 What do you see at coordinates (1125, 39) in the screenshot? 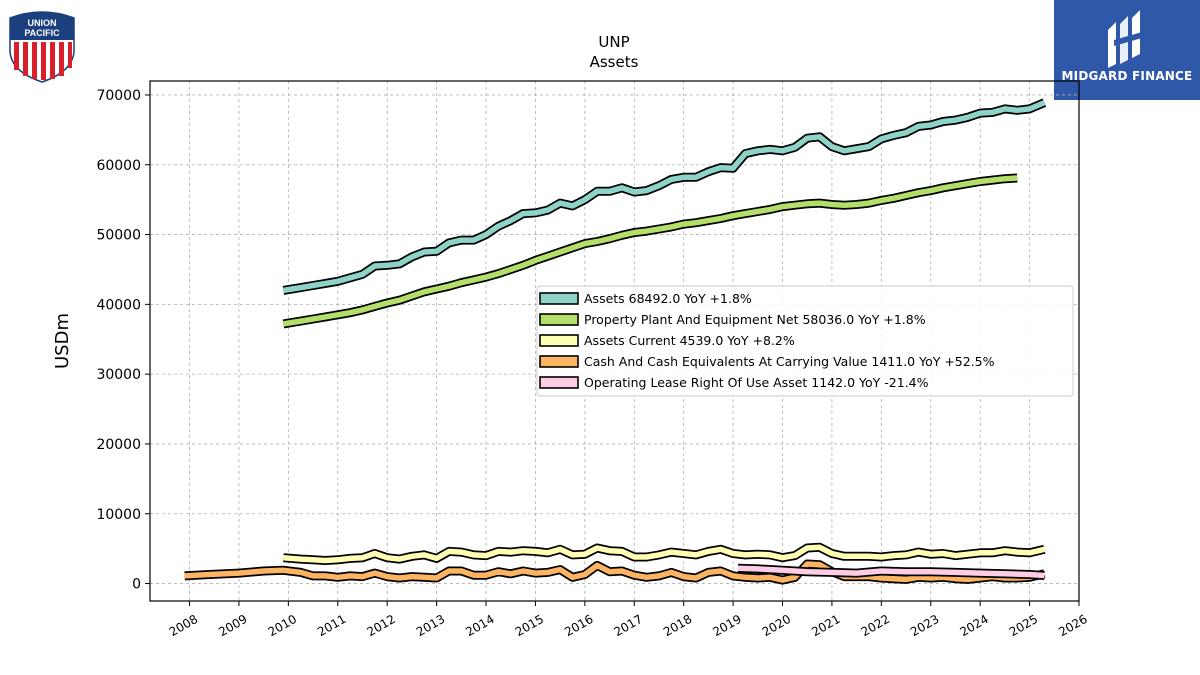
I see `midgard-mark-icon` at bounding box center [1125, 39].